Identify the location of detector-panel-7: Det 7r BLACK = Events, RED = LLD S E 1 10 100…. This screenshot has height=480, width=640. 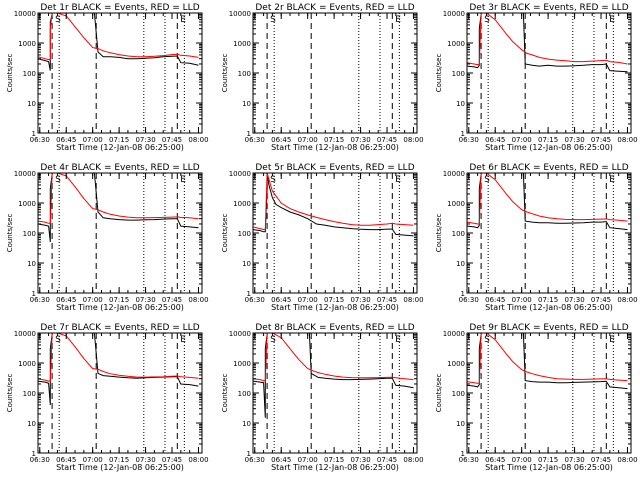
(107, 397).